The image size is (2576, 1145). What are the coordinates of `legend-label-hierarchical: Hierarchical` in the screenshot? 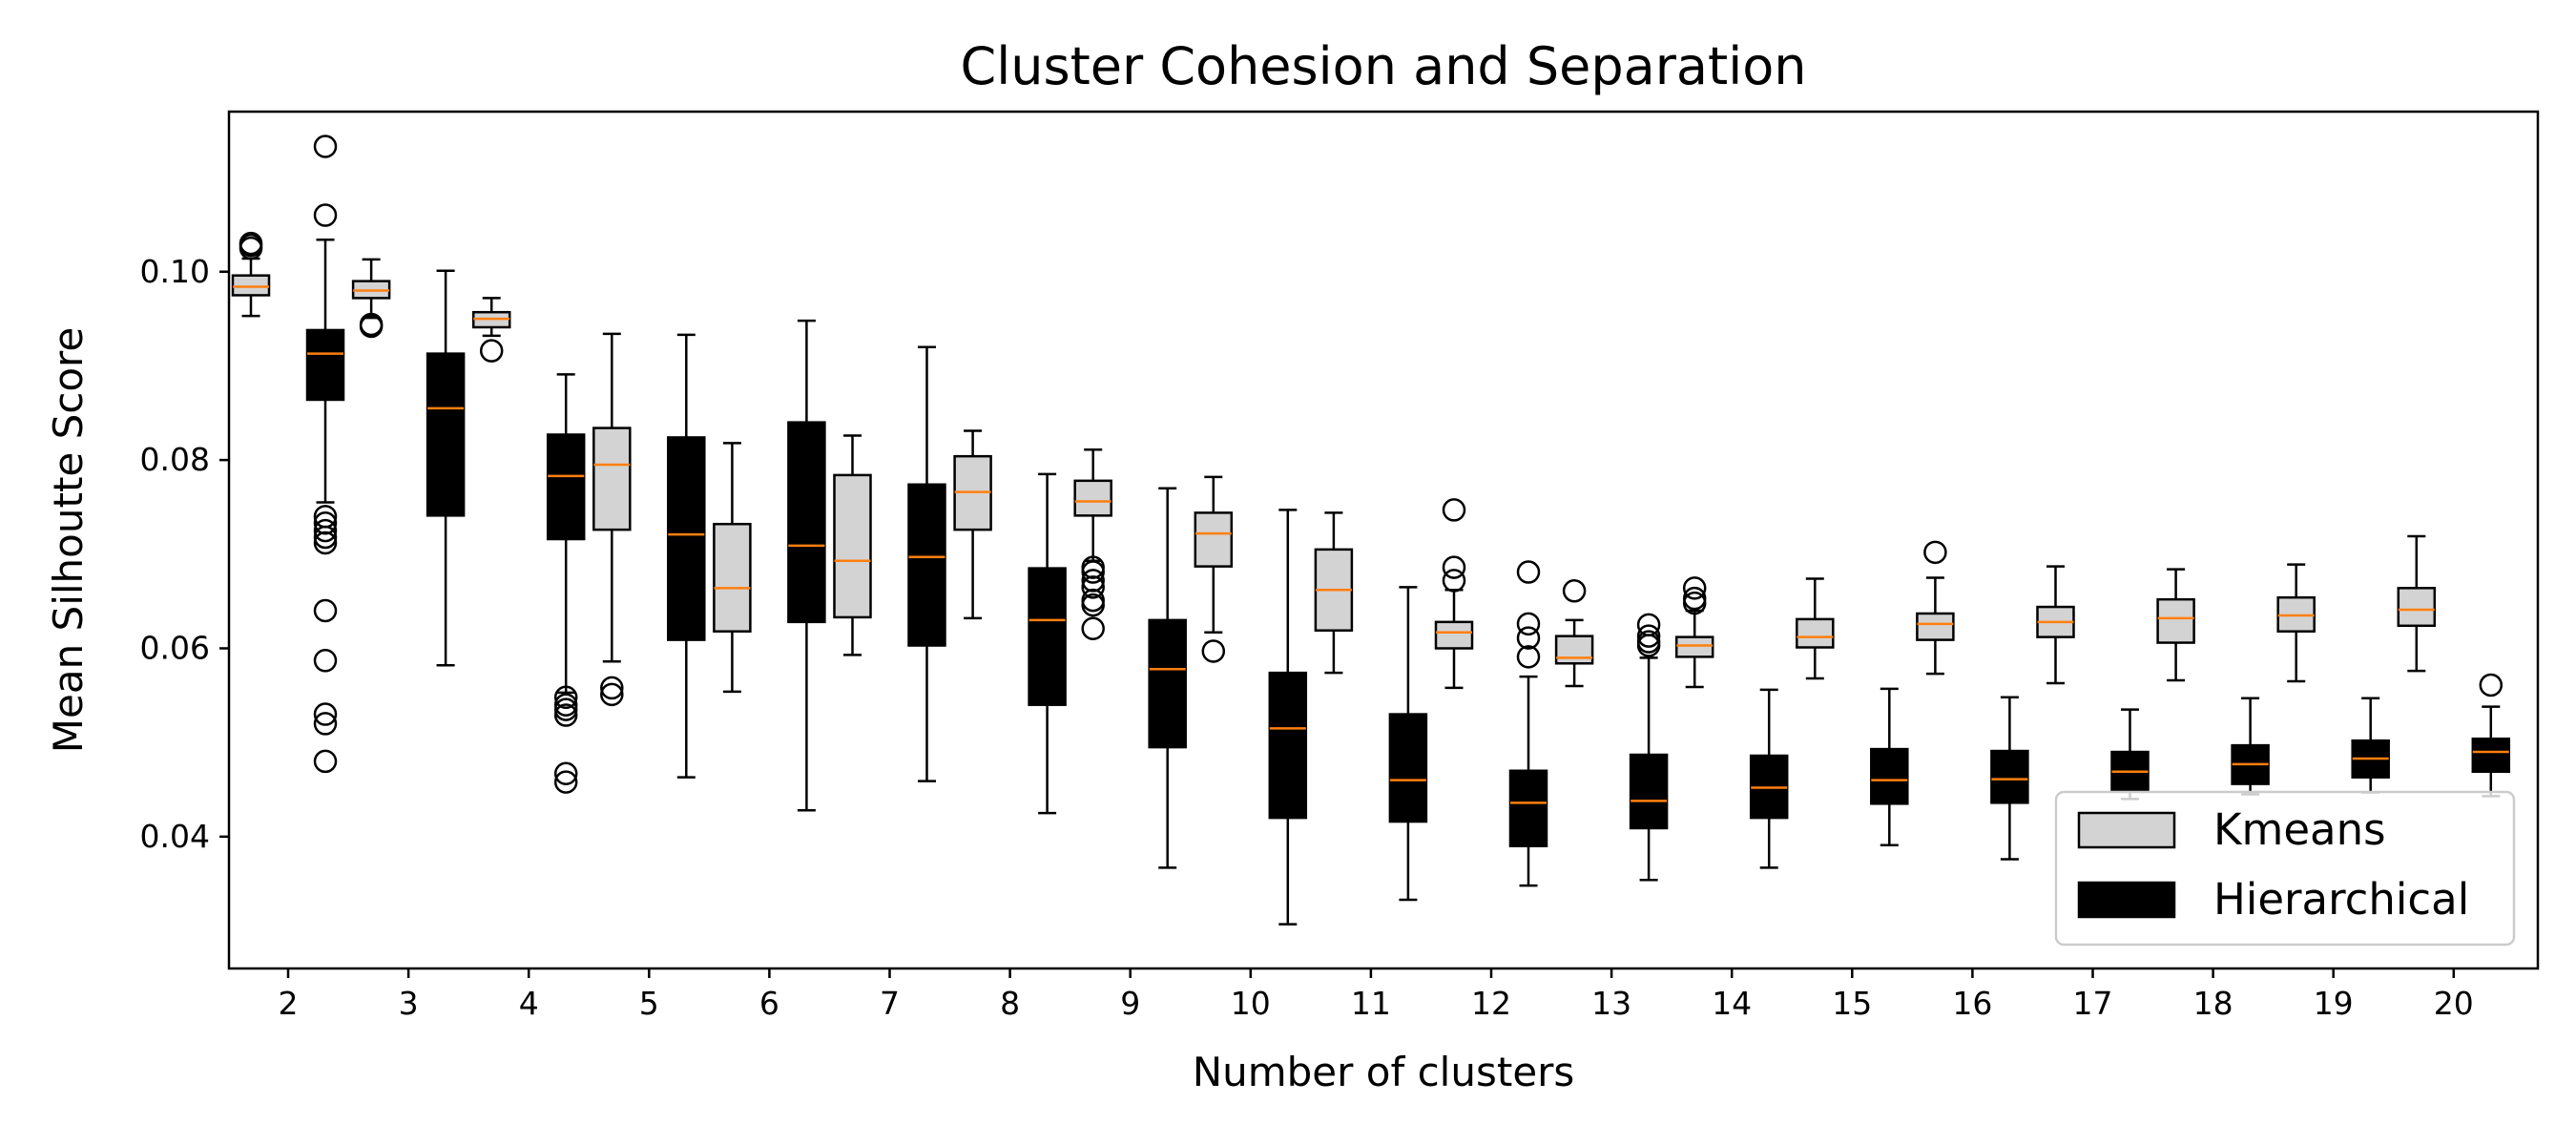 It's located at (2341, 899).